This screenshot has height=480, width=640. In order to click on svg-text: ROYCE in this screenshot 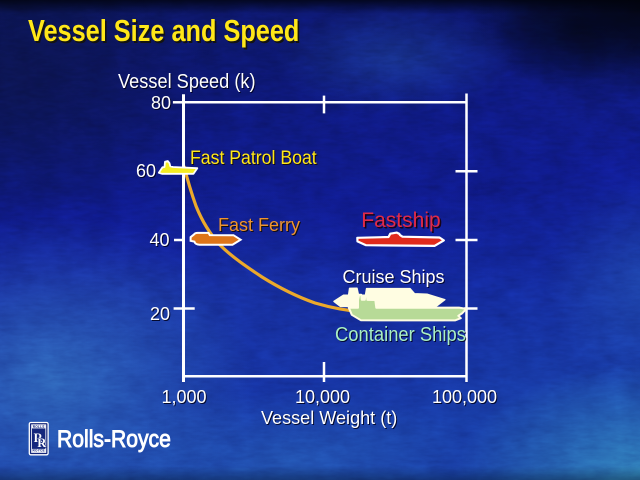, I will do `click(39, 451)`.